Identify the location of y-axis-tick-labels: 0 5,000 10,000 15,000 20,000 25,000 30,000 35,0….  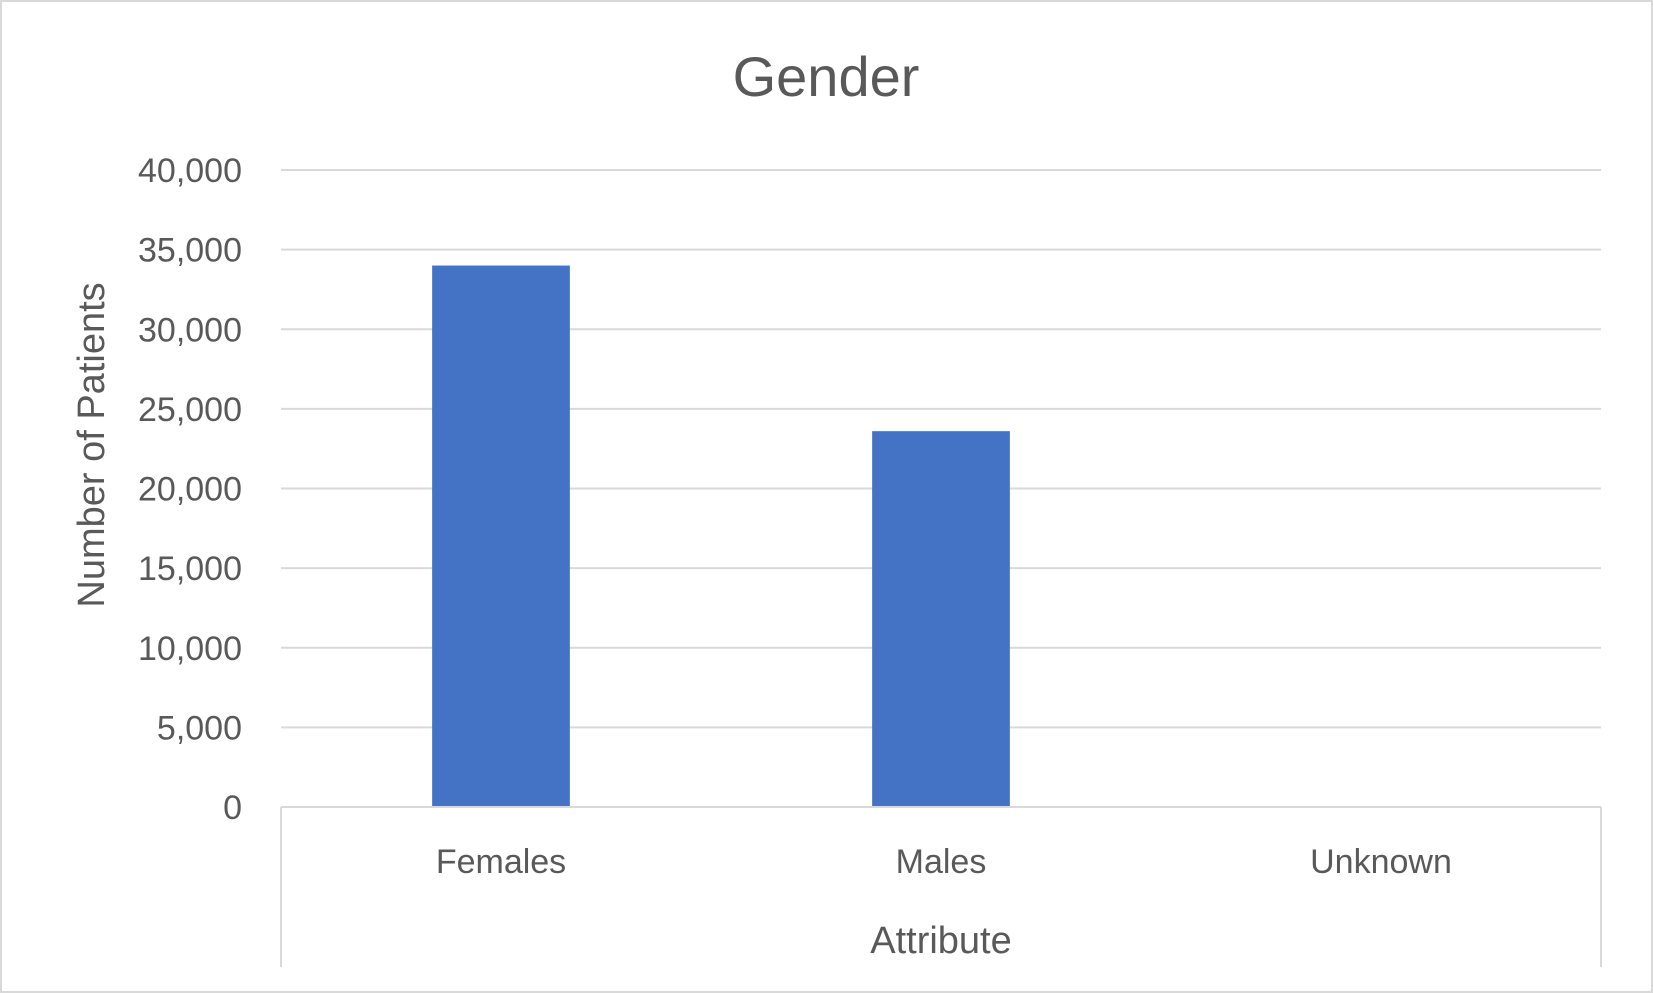
(190, 489).